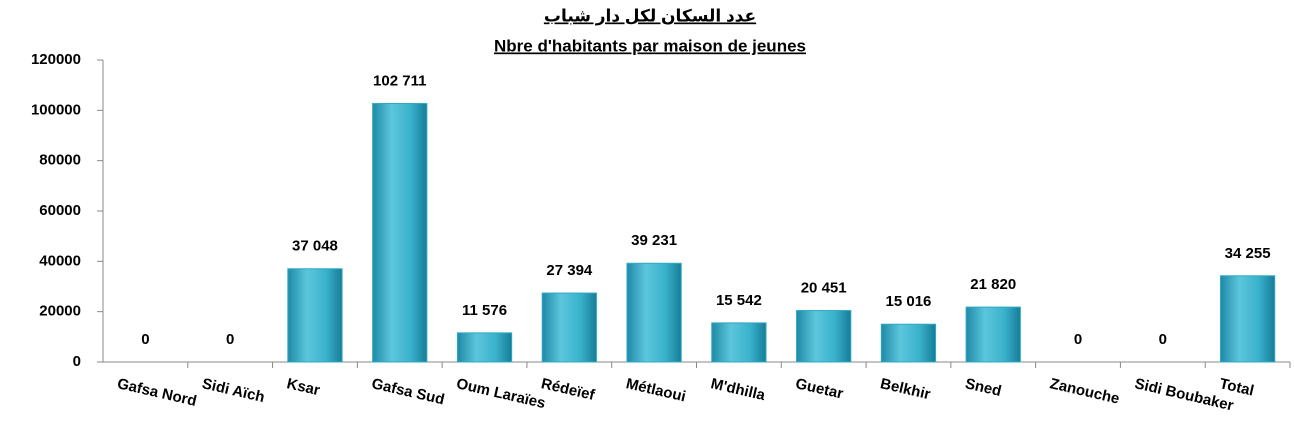 Image resolution: width=1294 pixels, height=434 pixels. What do you see at coordinates (906, 389) in the screenshot?
I see `x-tick-label: Belkhir` at bounding box center [906, 389].